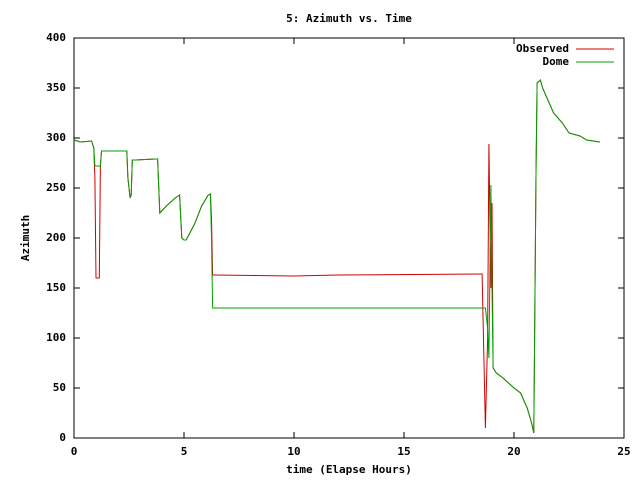 The height and width of the screenshot is (480, 640). I want to click on legend-label: Dome, so click(556, 61).